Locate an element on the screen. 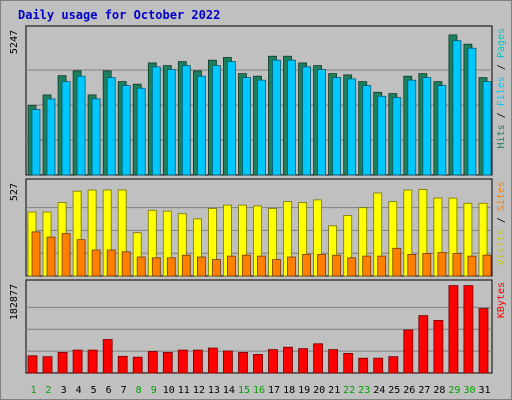  x-tick-label: 21 is located at coordinates (334, 390).